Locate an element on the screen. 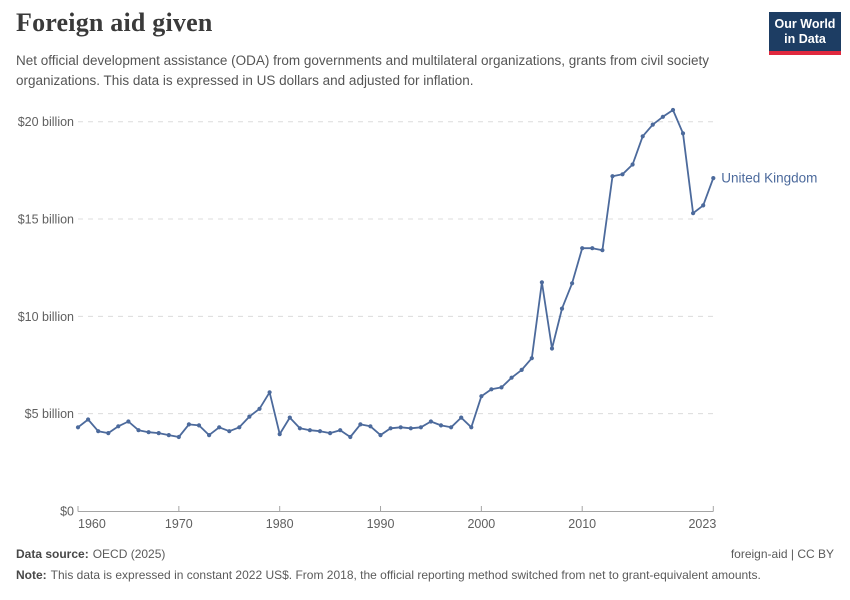  license-link: foreign-aid | CC BY is located at coordinates (782, 554).